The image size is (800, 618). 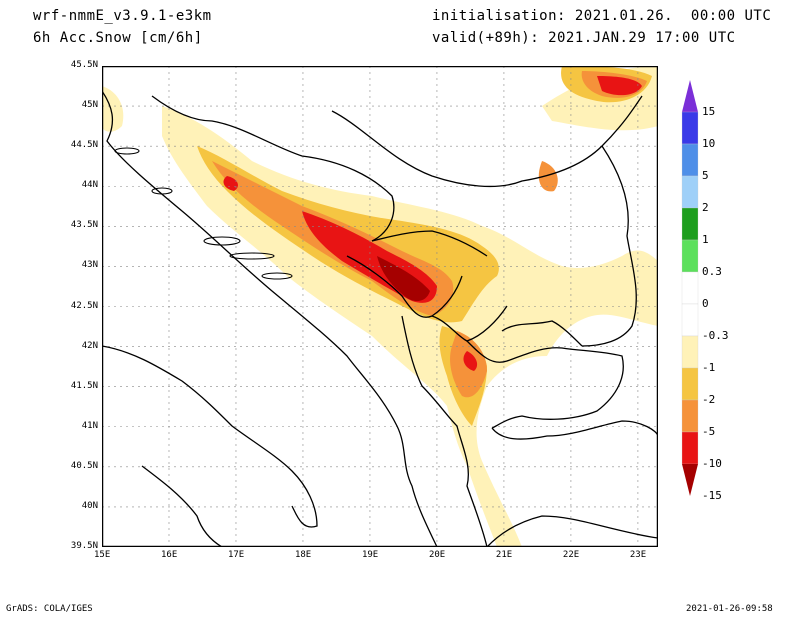 I want to click on border-croatia-bosnia, so click(x=273, y=168).